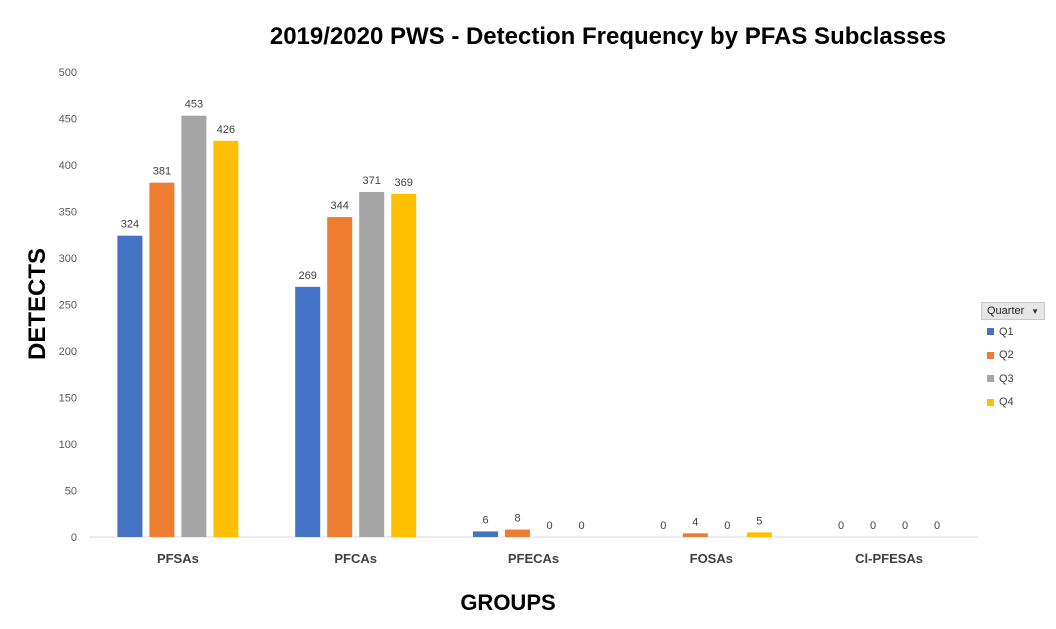 Image resolution: width=1056 pixels, height=629 pixels. I want to click on category-labels: PFSAs PFCAs PFECAs FOSAs Cl-PFESAs, so click(540, 558).